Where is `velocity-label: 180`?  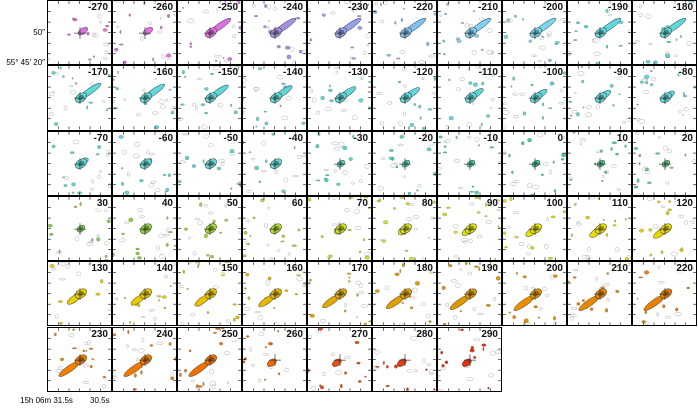 velocity-label: 180 is located at coordinates (424, 269).